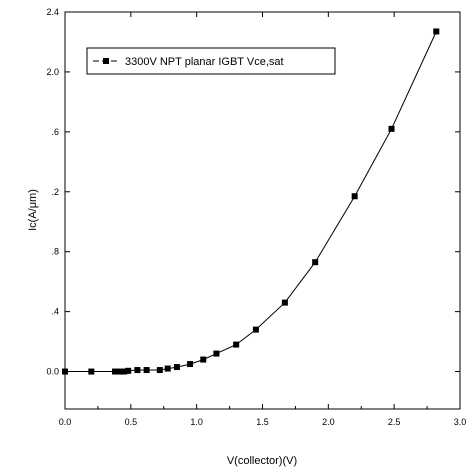 The width and height of the screenshot is (472, 471). What do you see at coordinates (55, 132) in the screenshot?
I see `y-tick-label: .6` at bounding box center [55, 132].